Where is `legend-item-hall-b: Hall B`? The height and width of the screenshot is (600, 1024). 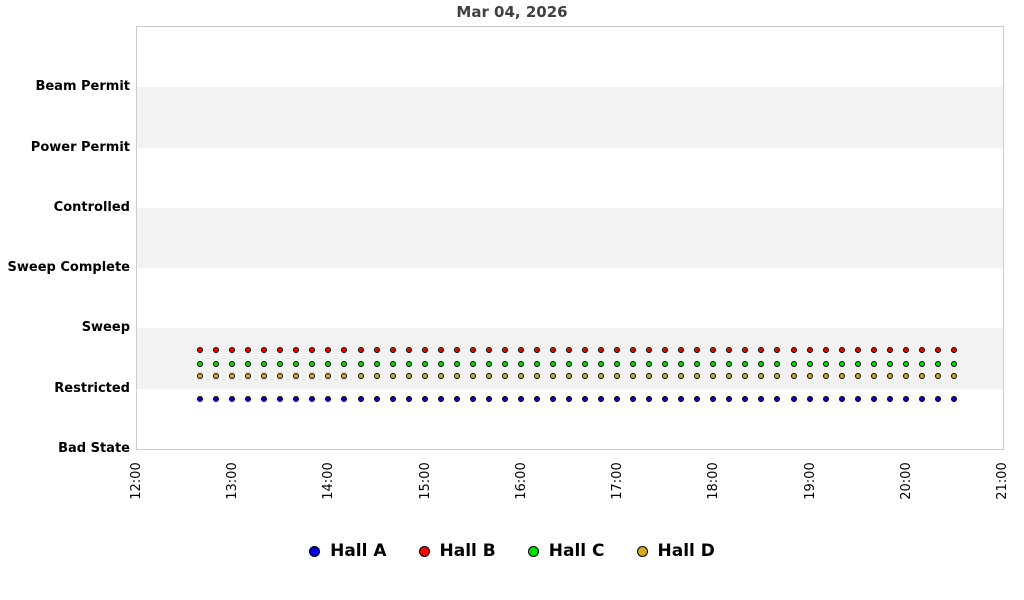 legend-item-hall-b: Hall B is located at coordinates (457, 551).